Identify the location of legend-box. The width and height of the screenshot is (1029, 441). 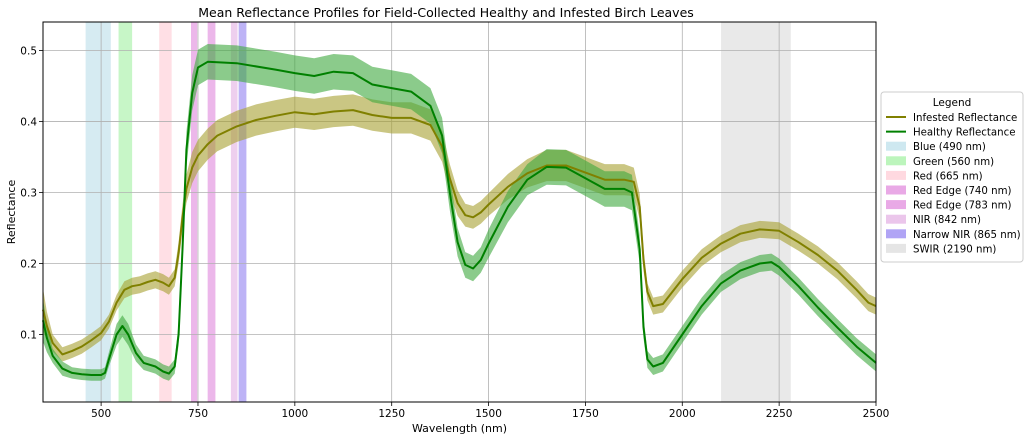
(952, 177).